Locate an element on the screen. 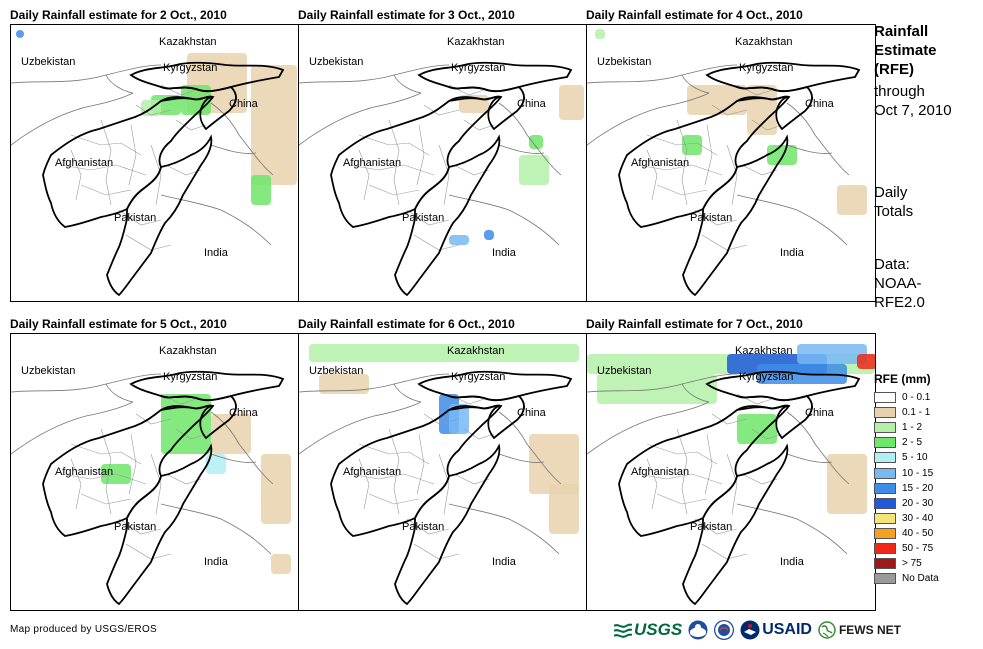  legend-item: 10 - 15 is located at coordinates (906, 472).